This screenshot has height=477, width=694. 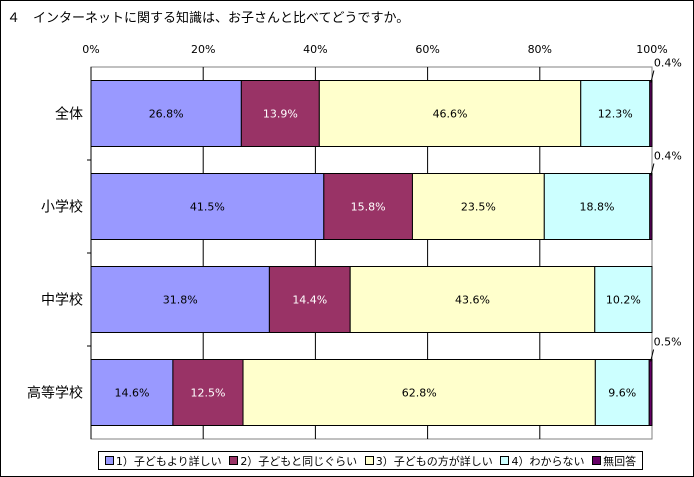 I want to click on data-label: 43.6%, so click(x=472, y=300).